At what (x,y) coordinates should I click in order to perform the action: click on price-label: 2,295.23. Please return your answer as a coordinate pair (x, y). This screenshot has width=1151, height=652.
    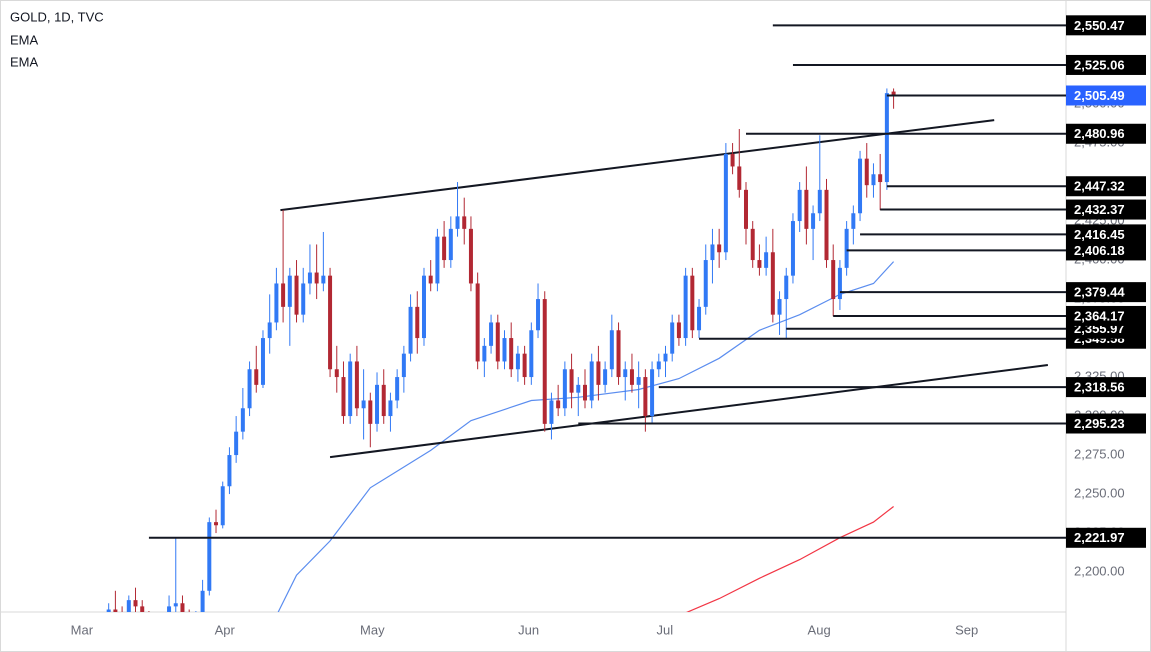
    Looking at the image, I should click on (1099, 423).